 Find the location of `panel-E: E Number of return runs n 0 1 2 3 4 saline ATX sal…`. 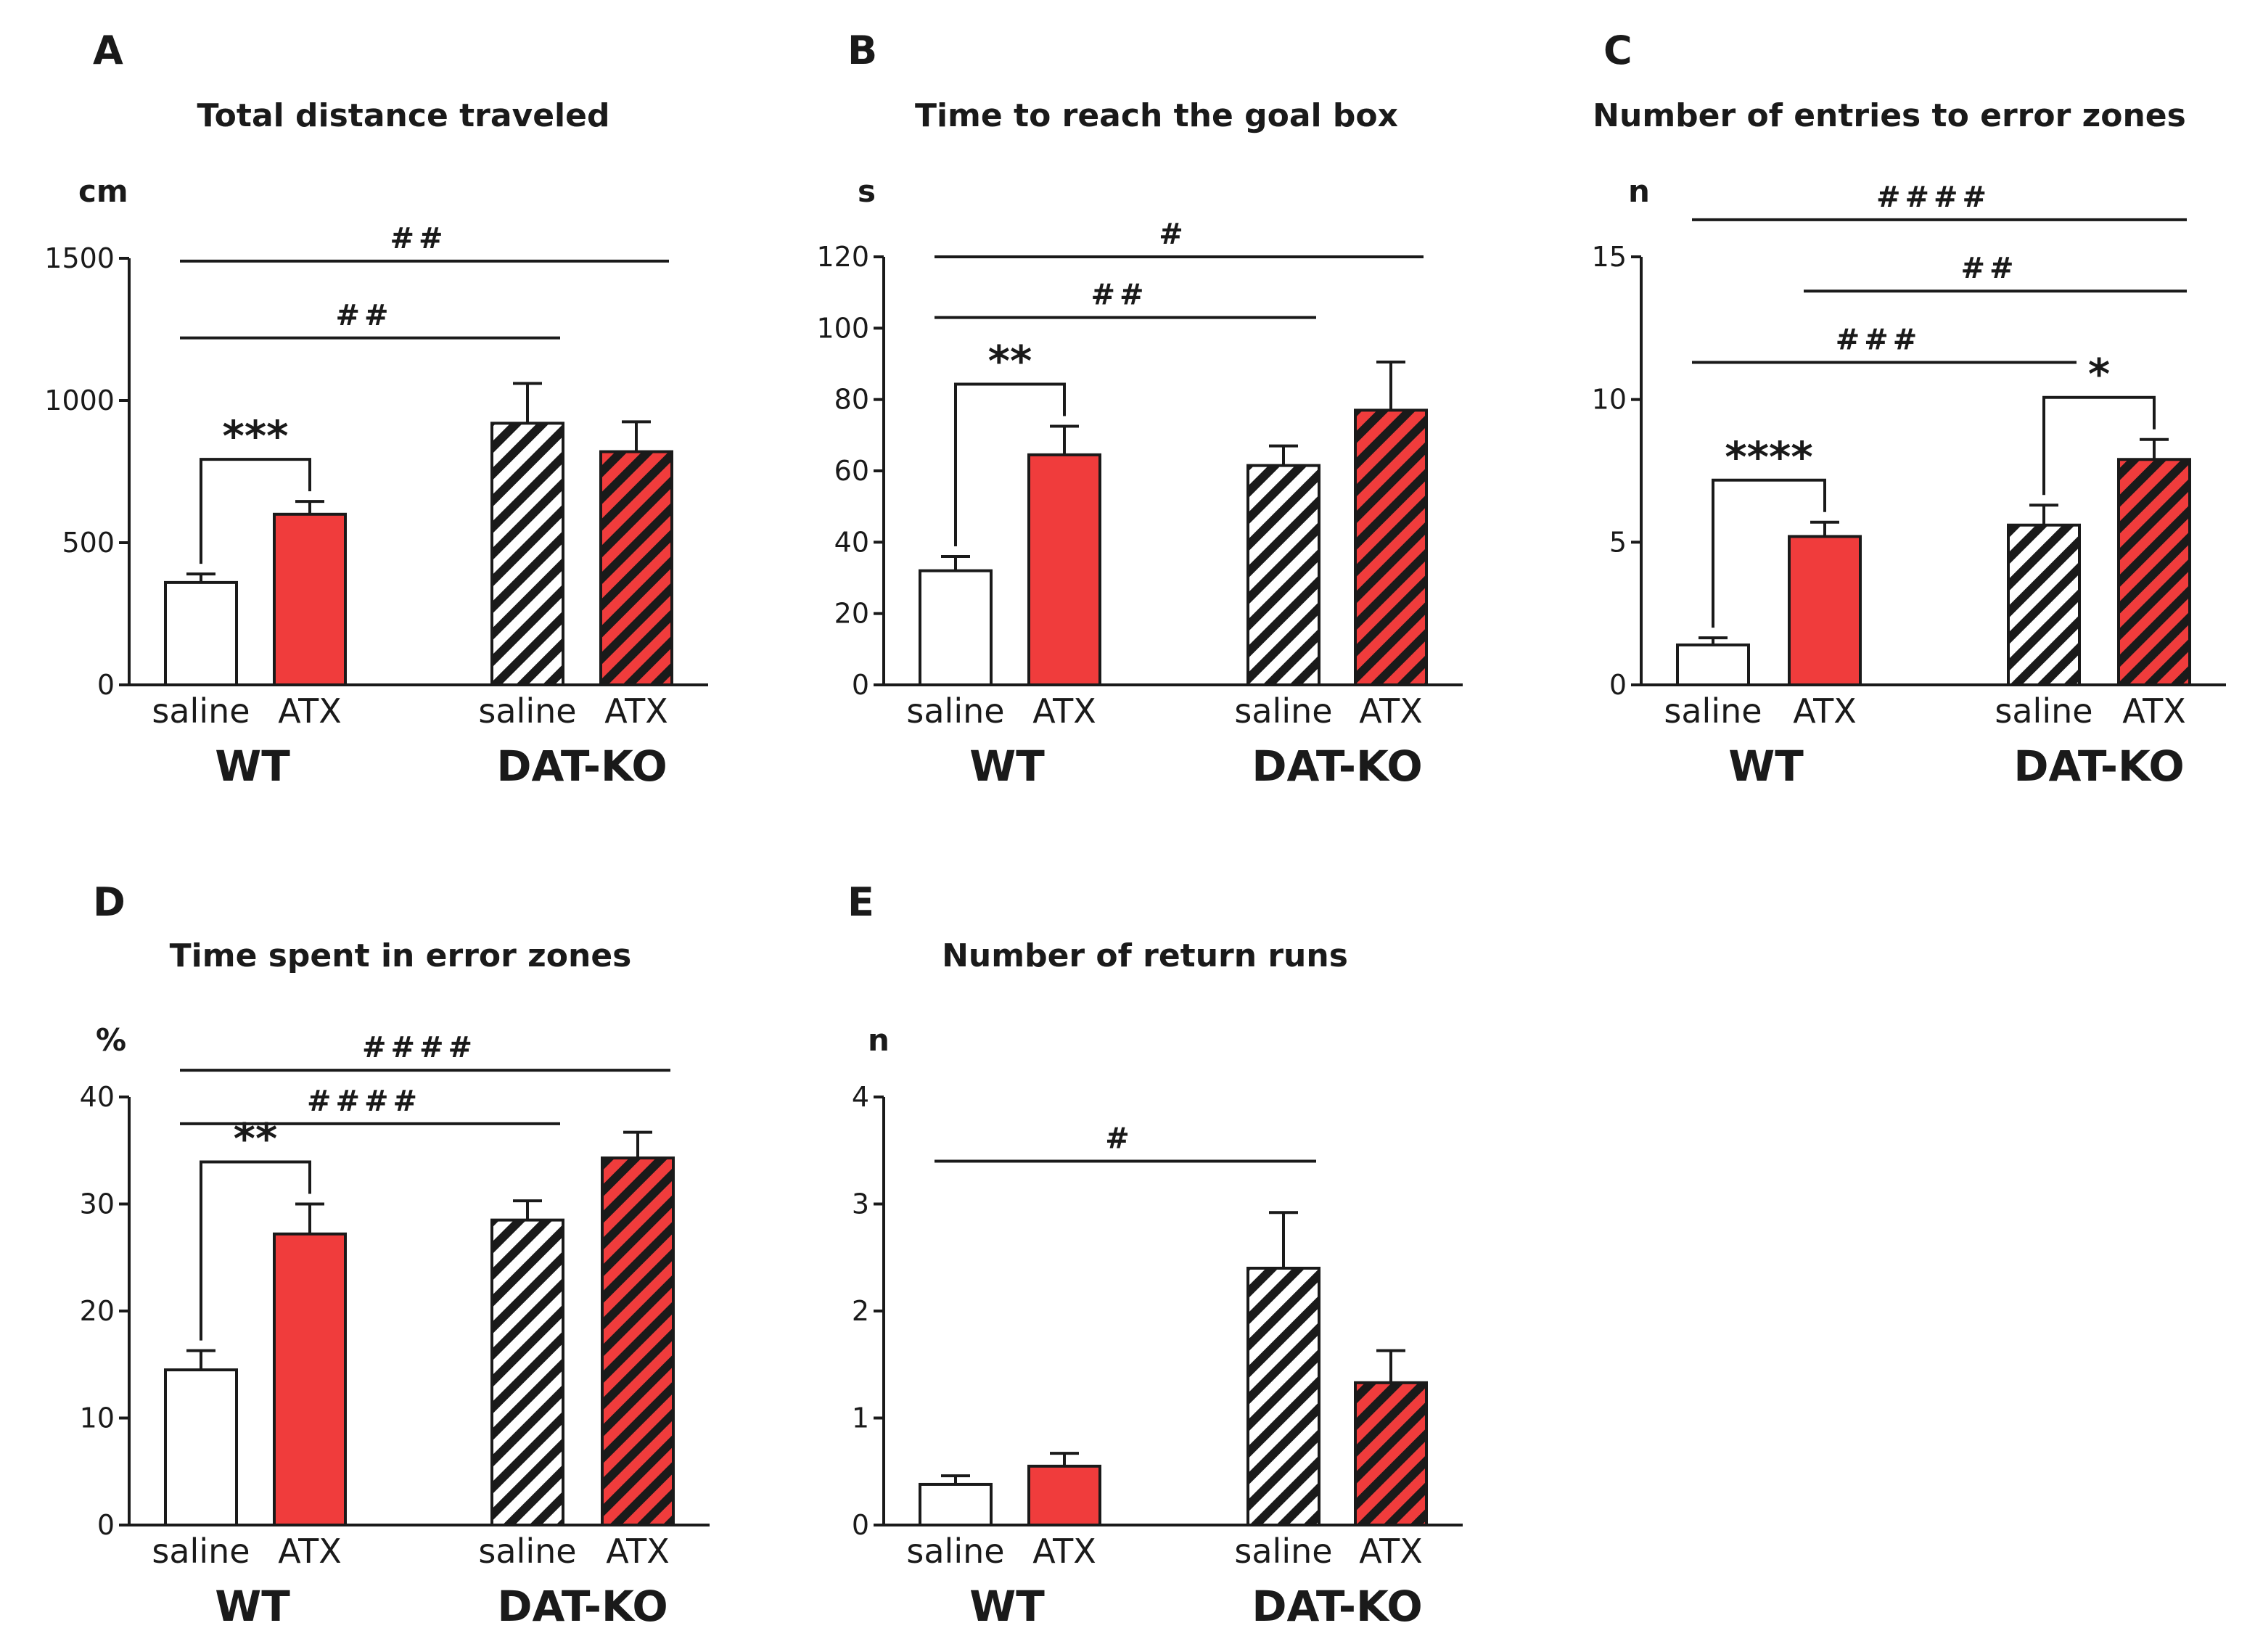

panel-E: E Number of return runs n 0 1 2 3 4 saline ATX sal… is located at coordinates (1155, 1255).